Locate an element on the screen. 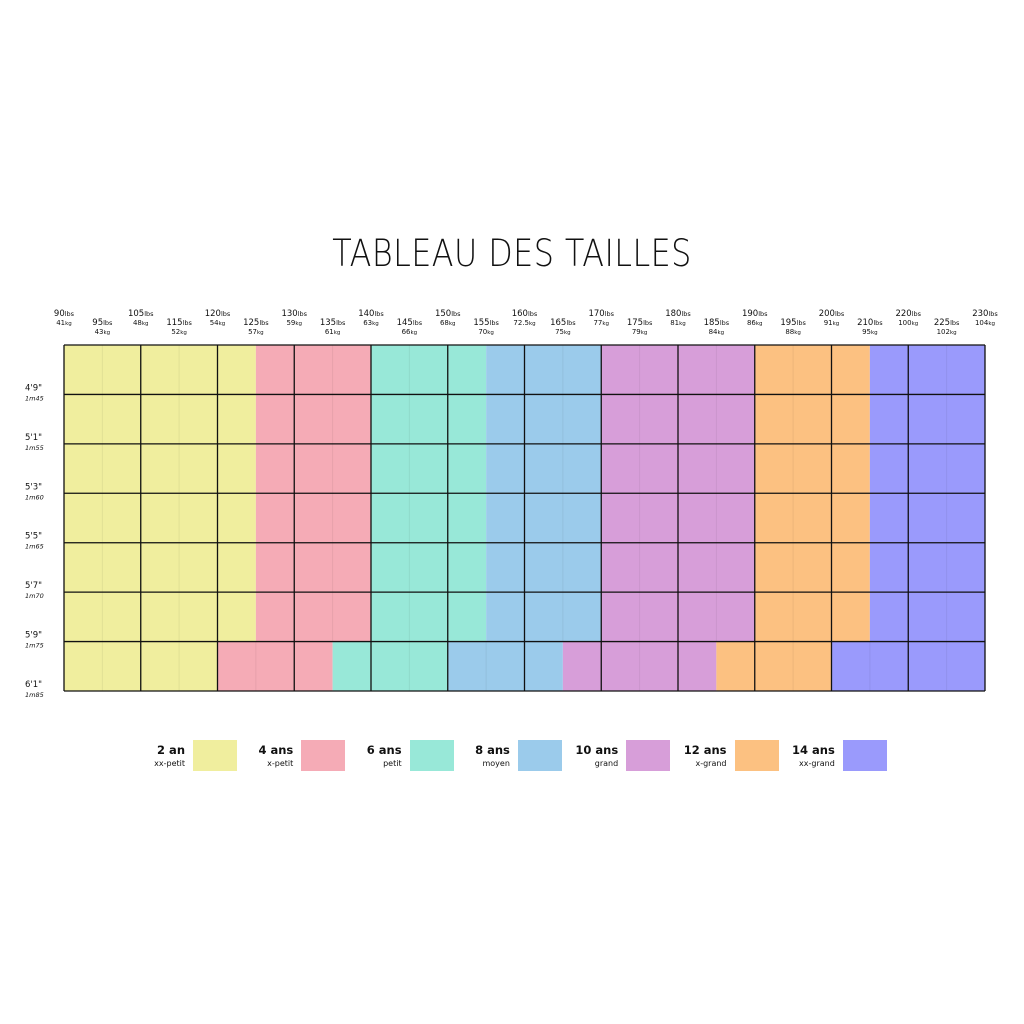 Image resolution: width=1024 pixels, height=1024 pixels. legend-item: 14 ans xx-grand is located at coordinates (827, 756).